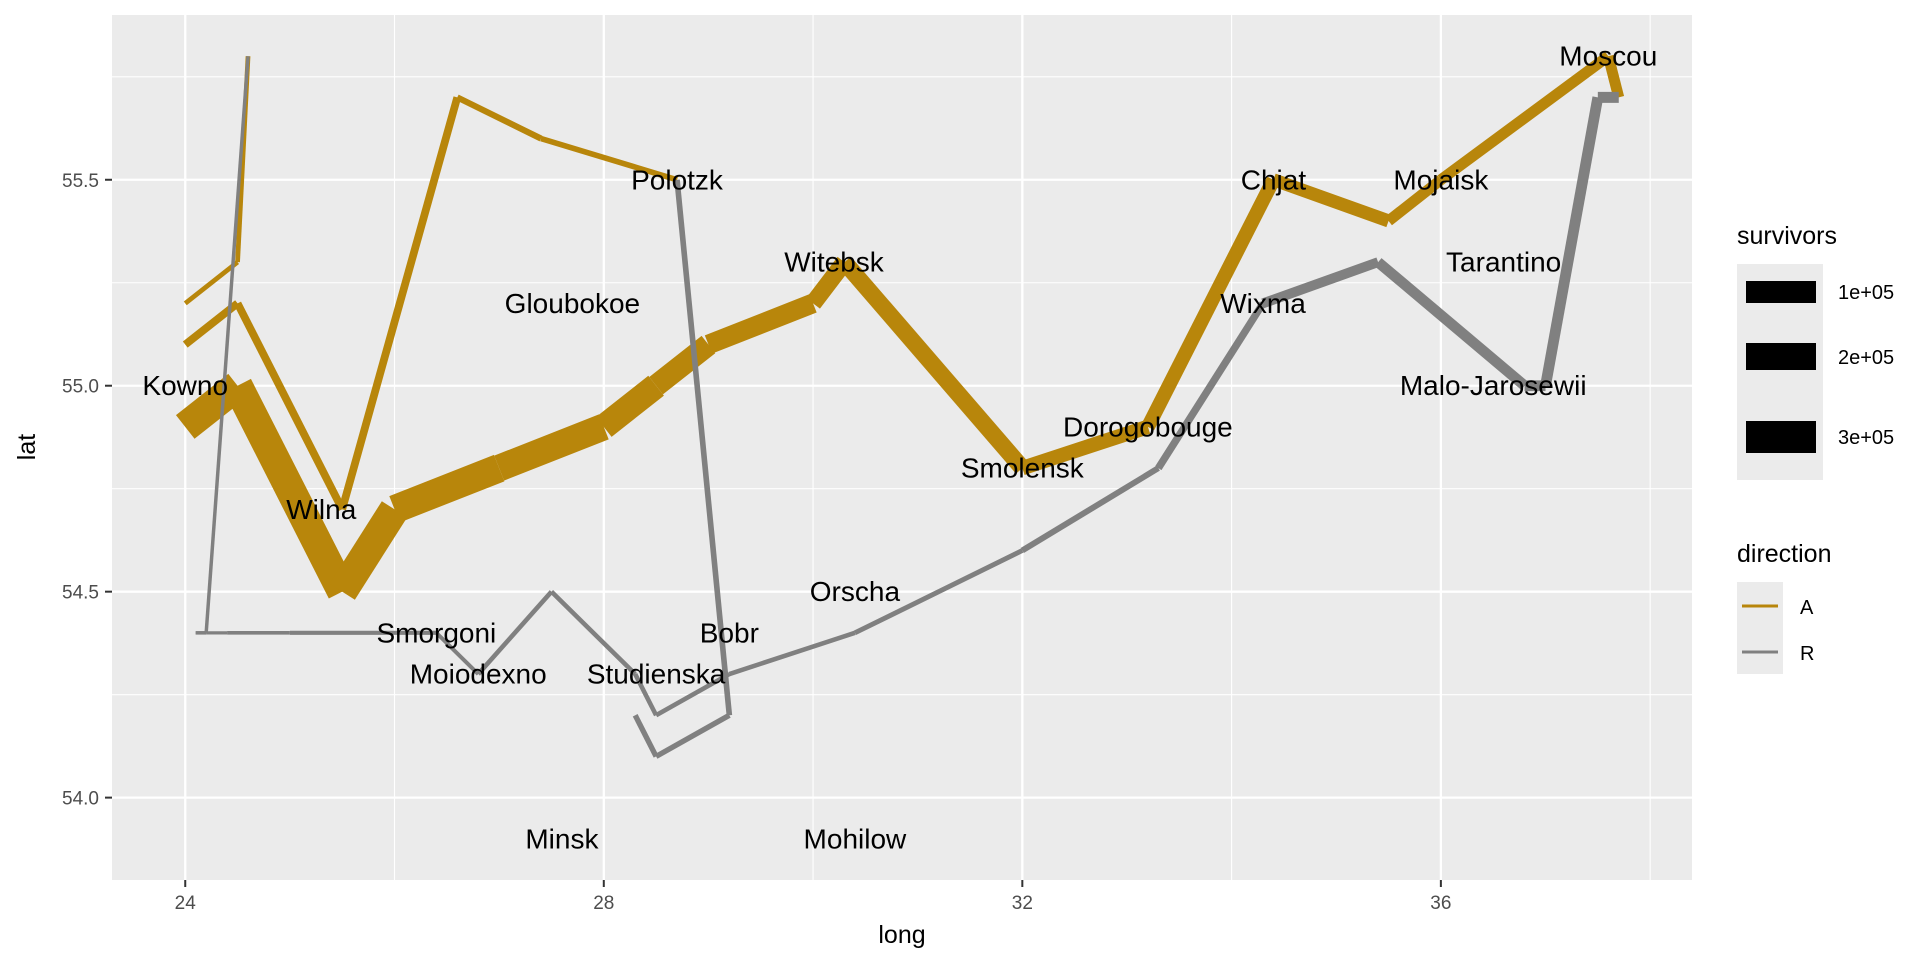  I want to click on city-label: Kowno, so click(185, 385).